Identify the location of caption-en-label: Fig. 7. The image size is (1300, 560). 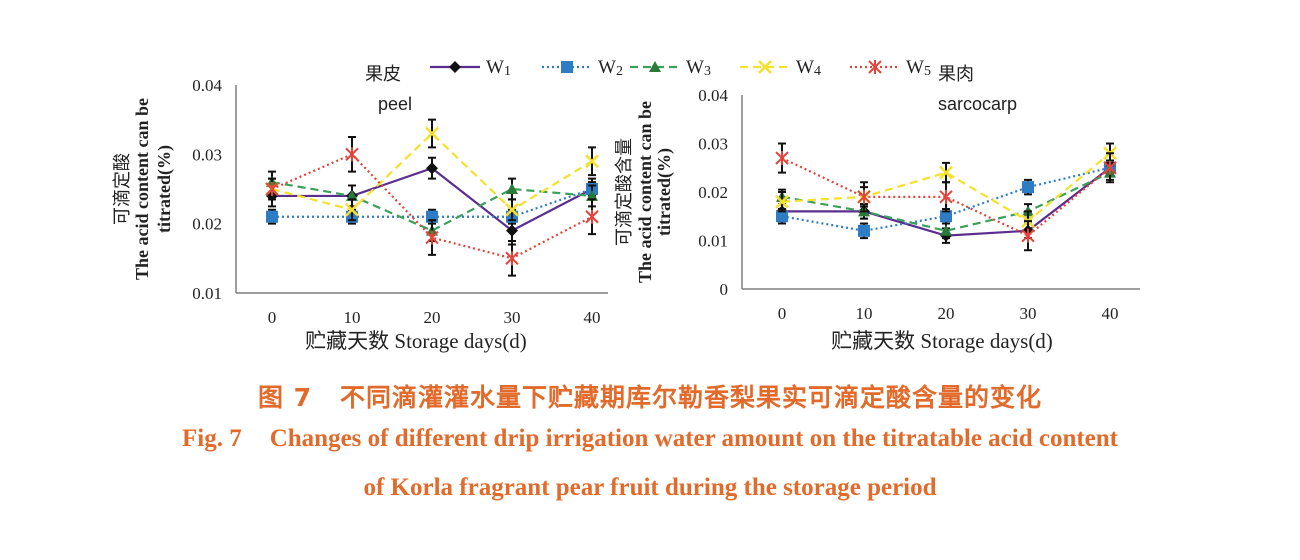
(211, 438).